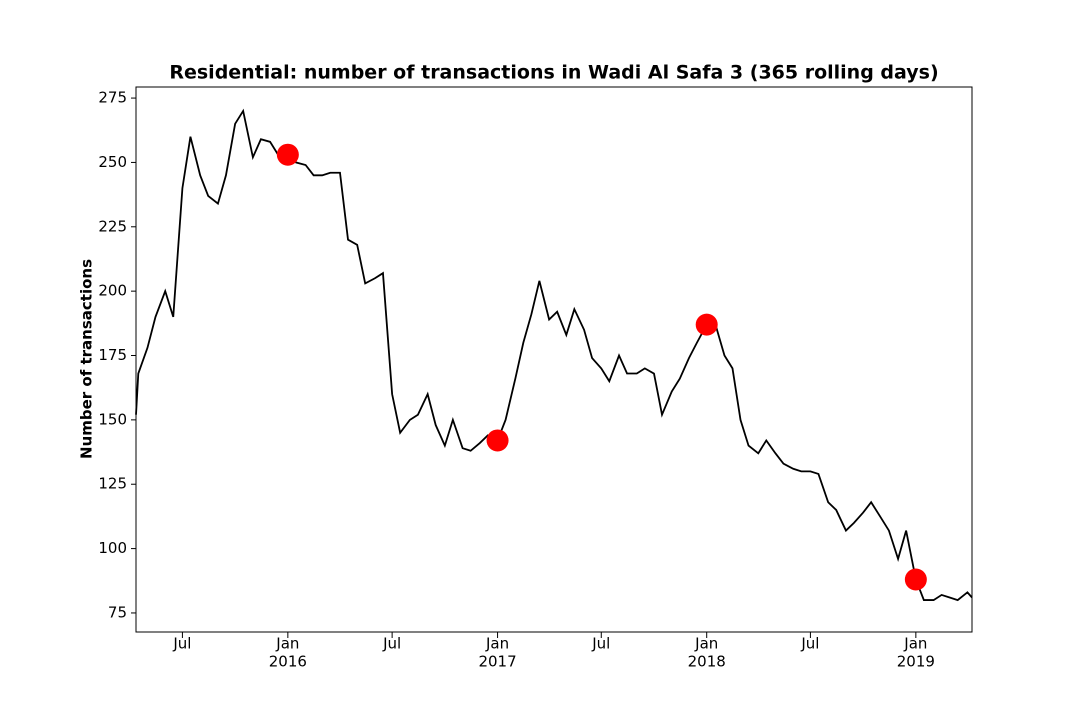 The image size is (1080, 720). I want to click on y-tick-label: 125, so click(112, 484).